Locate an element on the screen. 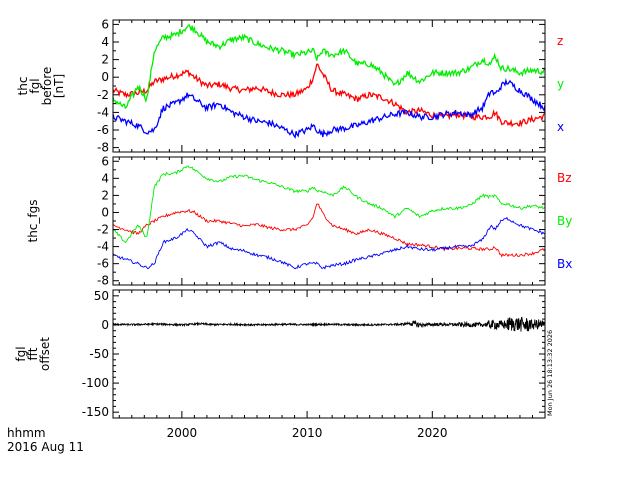 The image size is (640, 480). y-tick-label: -50 is located at coordinates (99, 354).